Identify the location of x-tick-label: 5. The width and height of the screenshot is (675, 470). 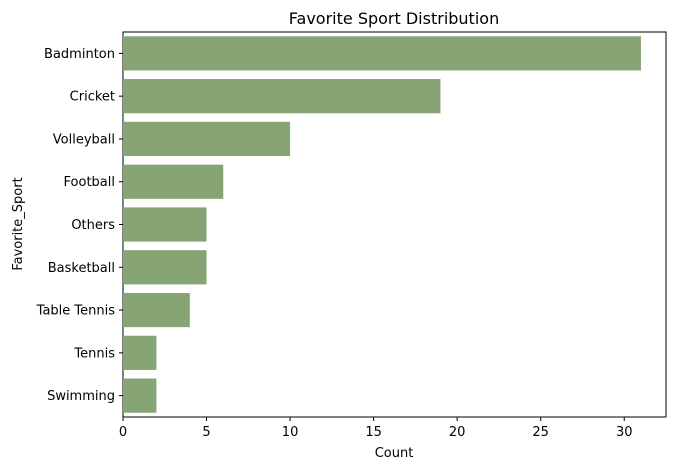
(206, 432).